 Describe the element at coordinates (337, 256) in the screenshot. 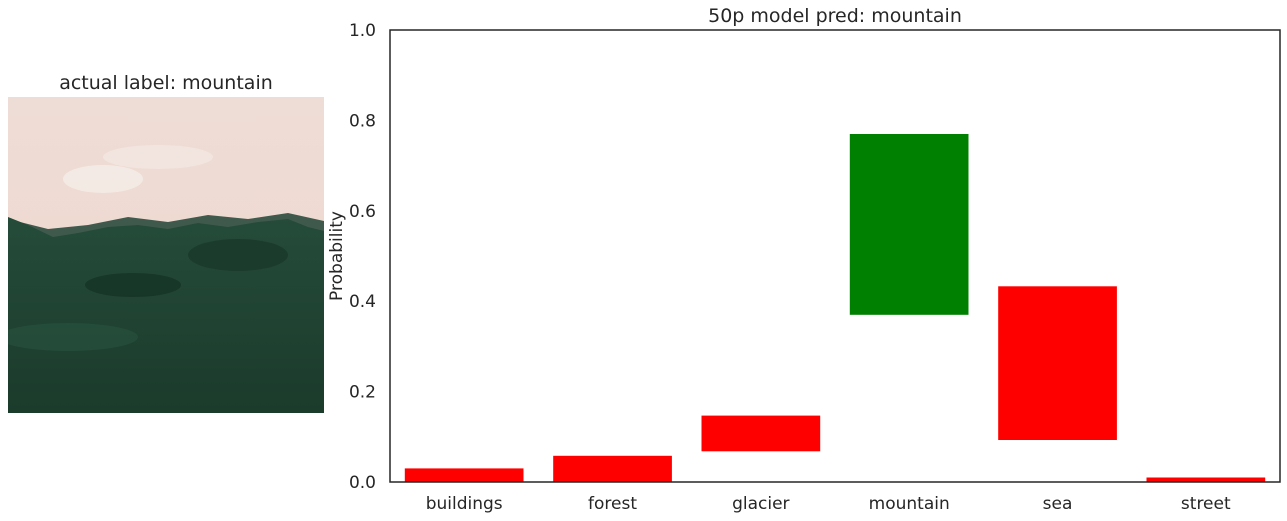

I see `y-axis-label: Probability` at that location.